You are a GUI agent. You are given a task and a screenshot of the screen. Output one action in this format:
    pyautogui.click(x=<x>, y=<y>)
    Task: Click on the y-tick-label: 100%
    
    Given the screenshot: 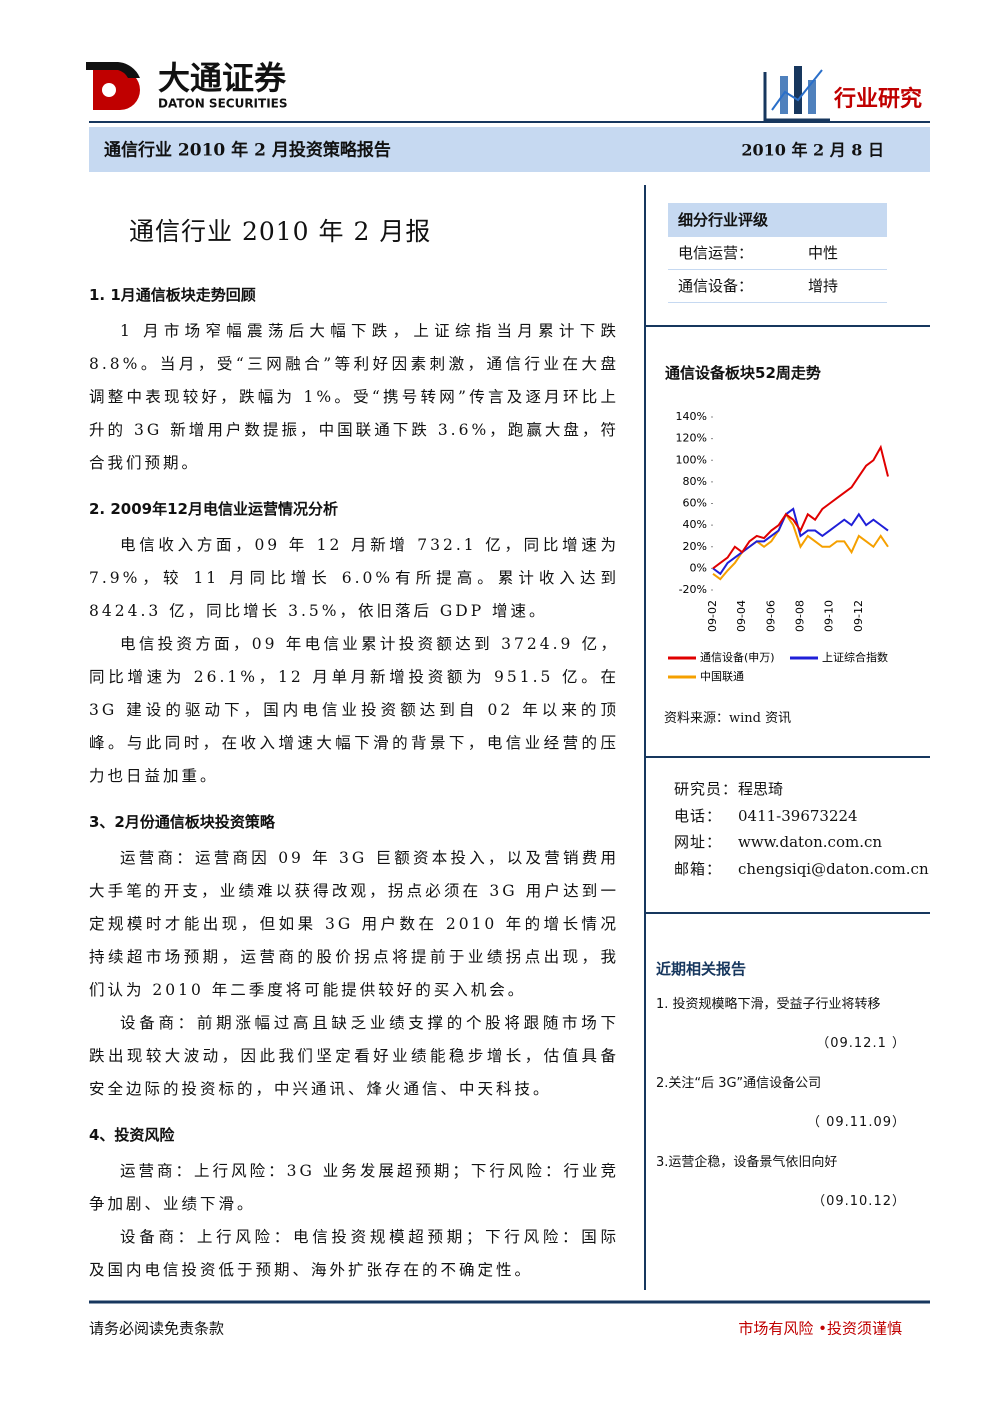 What is the action you would take?
    pyautogui.click(x=691, y=459)
    